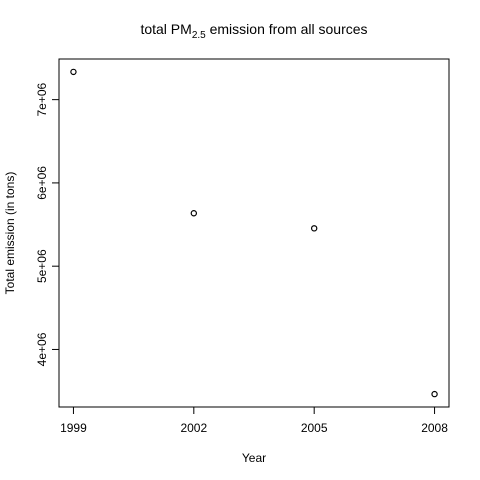  Describe the element at coordinates (42, 349) in the screenshot. I see `y-tick-label: 4e+06` at that location.